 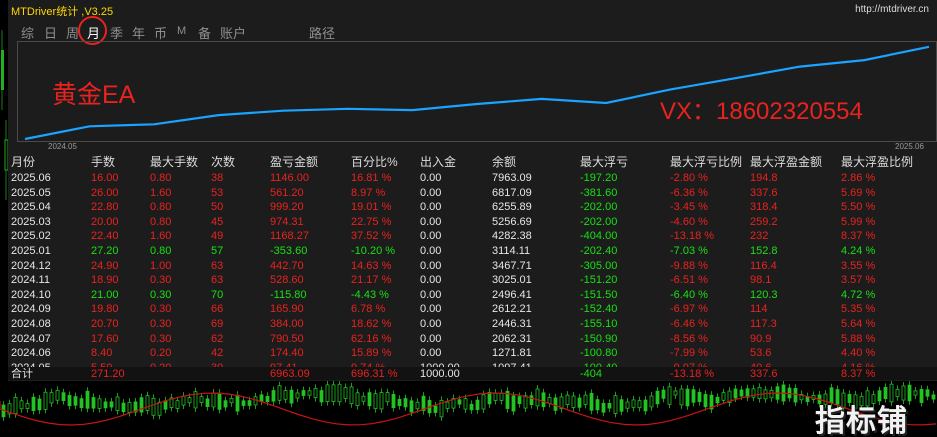 What do you see at coordinates (161, 353) in the screenshot?
I see `table-cell: 0.20` at bounding box center [161, 353].